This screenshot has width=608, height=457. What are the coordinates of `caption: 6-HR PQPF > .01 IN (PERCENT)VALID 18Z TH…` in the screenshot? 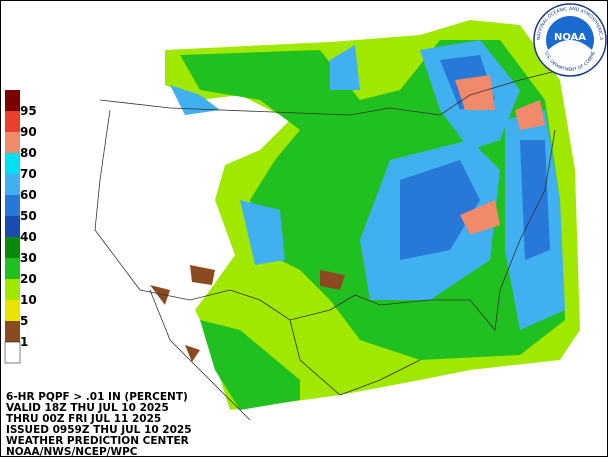 It's located at (99, 424).